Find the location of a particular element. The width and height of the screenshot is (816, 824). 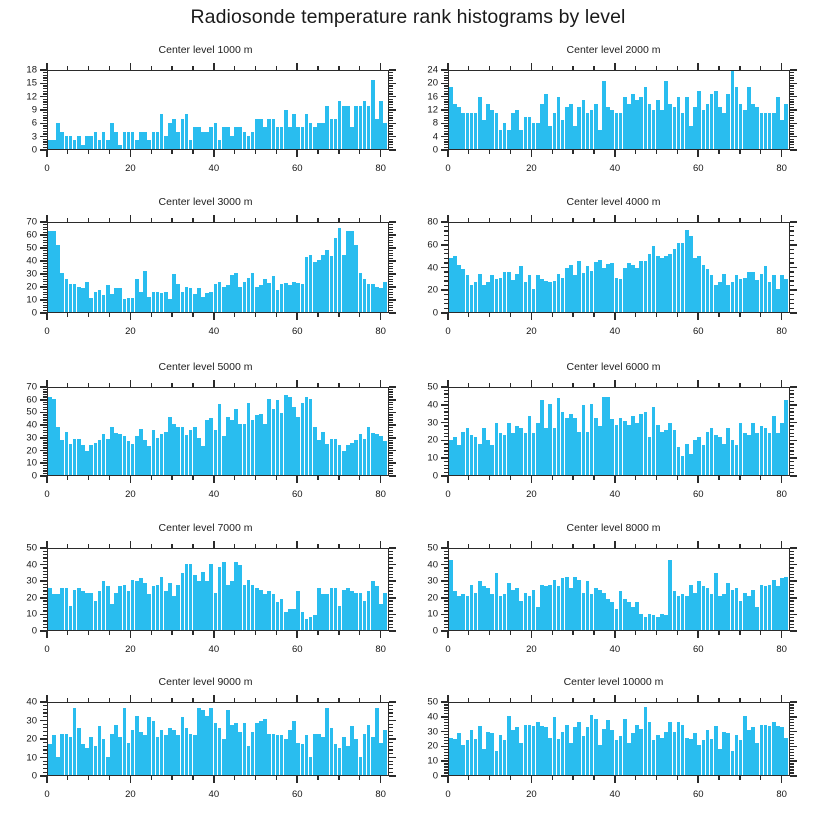

x-tick-label: 20 is located at coordinates (531, 794).